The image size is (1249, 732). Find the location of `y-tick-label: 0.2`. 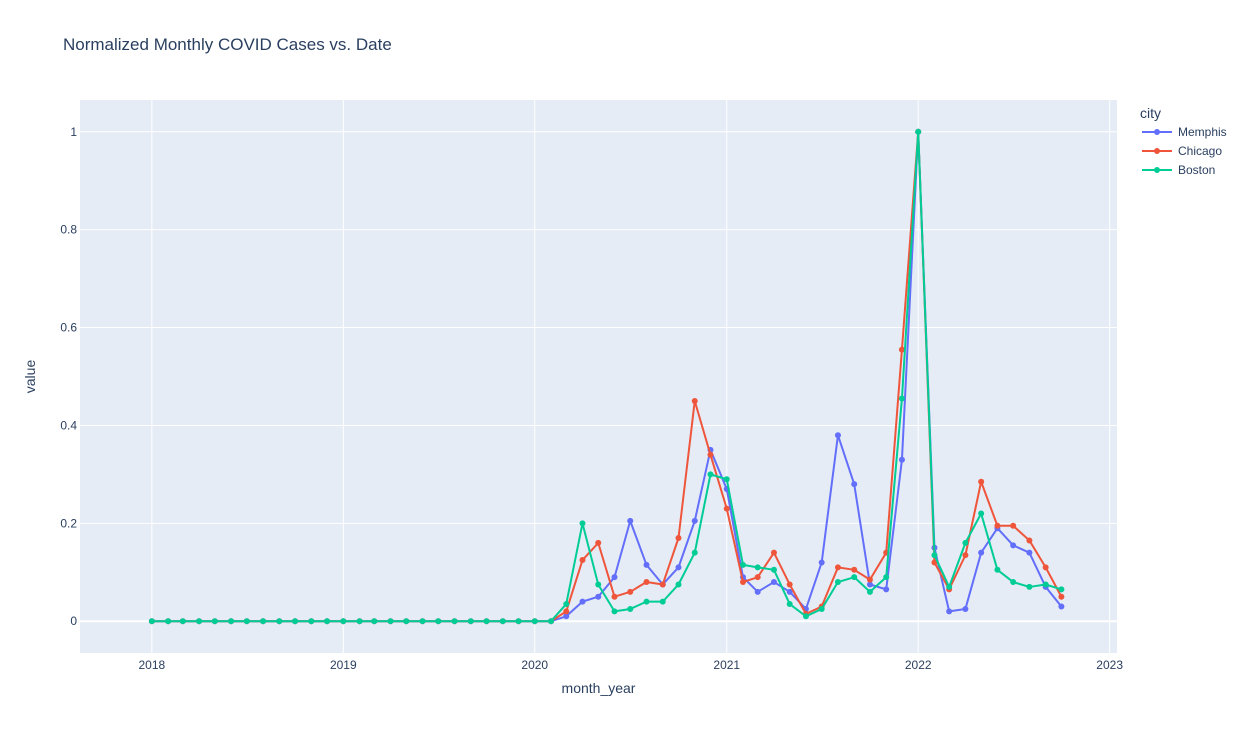

y-tick-label: 0.2 is located at coordinates (68, 523).